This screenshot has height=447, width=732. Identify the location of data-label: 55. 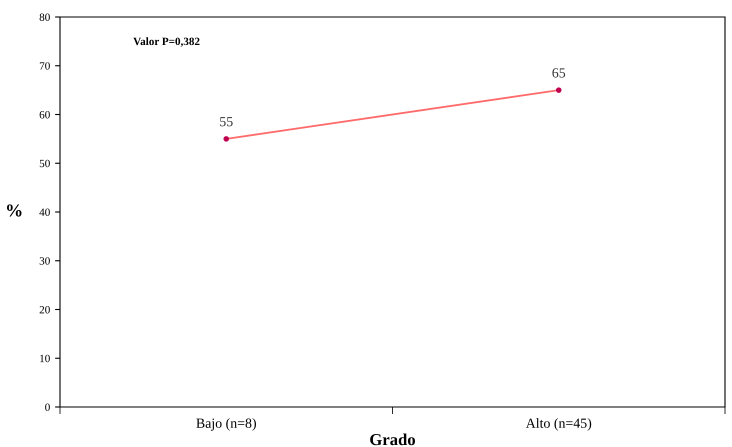
(226, 121).